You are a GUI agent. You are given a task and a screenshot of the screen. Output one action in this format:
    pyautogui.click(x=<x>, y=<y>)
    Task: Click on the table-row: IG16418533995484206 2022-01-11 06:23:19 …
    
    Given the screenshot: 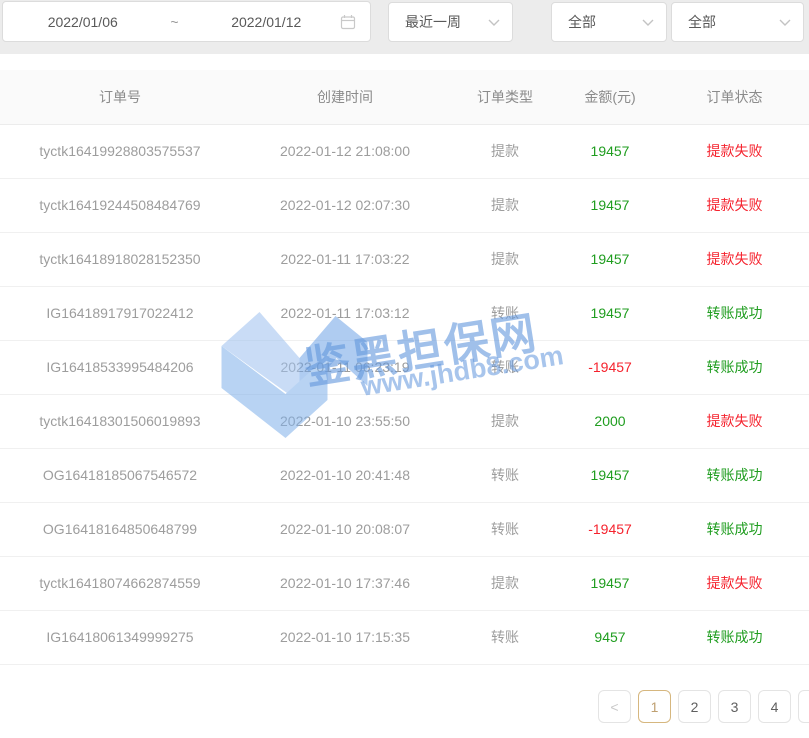 What is the action you would take?
    pyautogui.click(x=404, y=368)
    